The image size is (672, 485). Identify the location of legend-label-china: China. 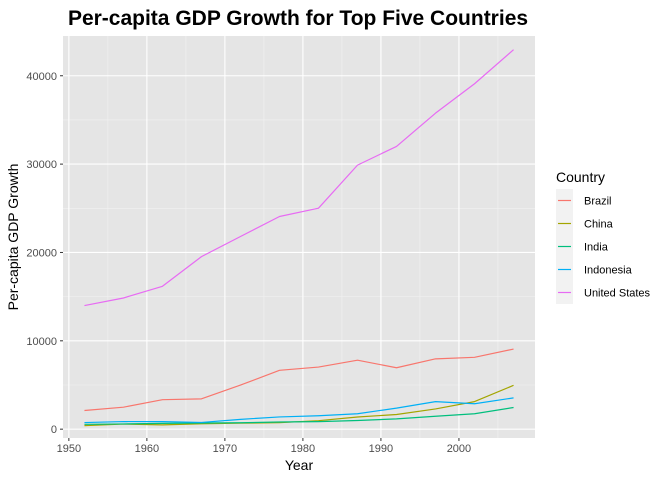
(599, 225).